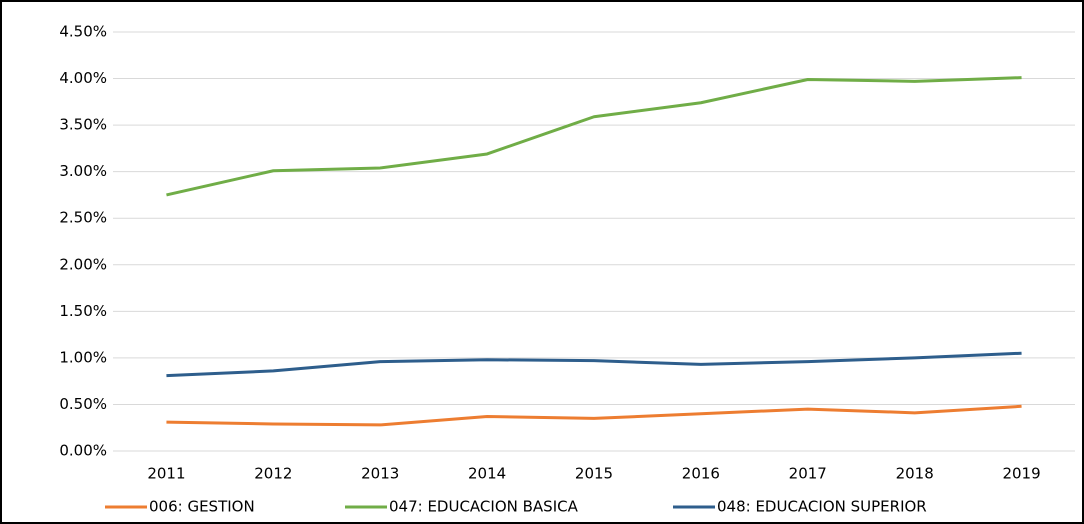 The image size is (1084, 524). What do you see at coordinates (83, 32) in the screenshot?
I see `y-tick-label: 4.50%` at bounding box center [83, 32].